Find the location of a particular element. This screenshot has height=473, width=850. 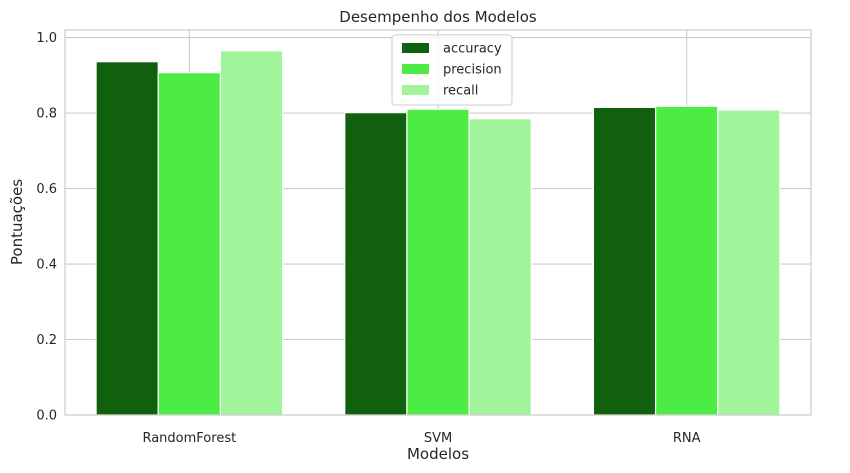

legend-swatch-recall is located at coordinates (415, 90).